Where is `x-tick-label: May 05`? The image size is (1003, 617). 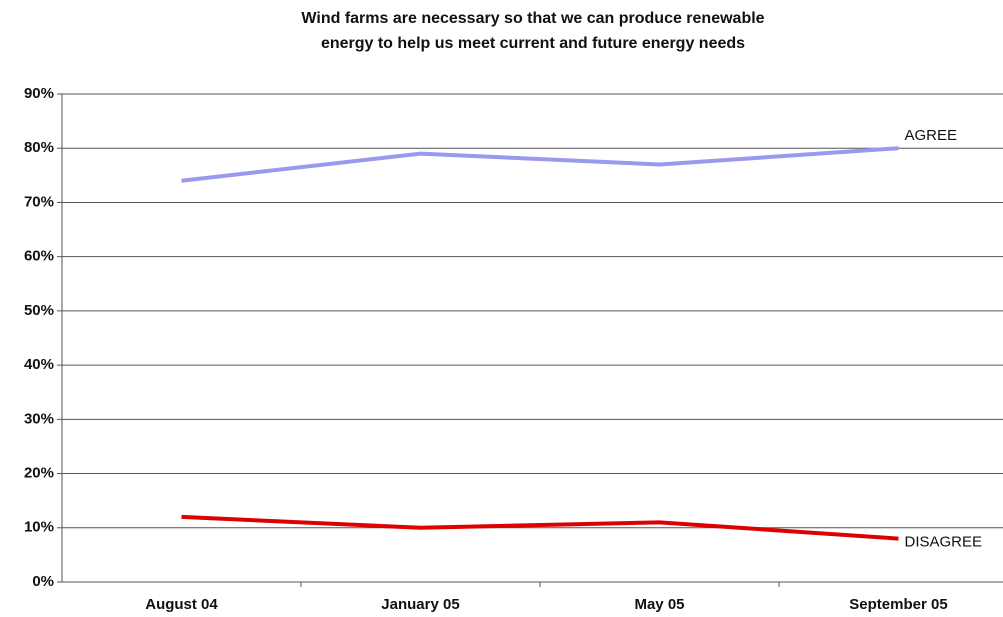 x-tick-label: May 05 is located at coordinates (659, 604).